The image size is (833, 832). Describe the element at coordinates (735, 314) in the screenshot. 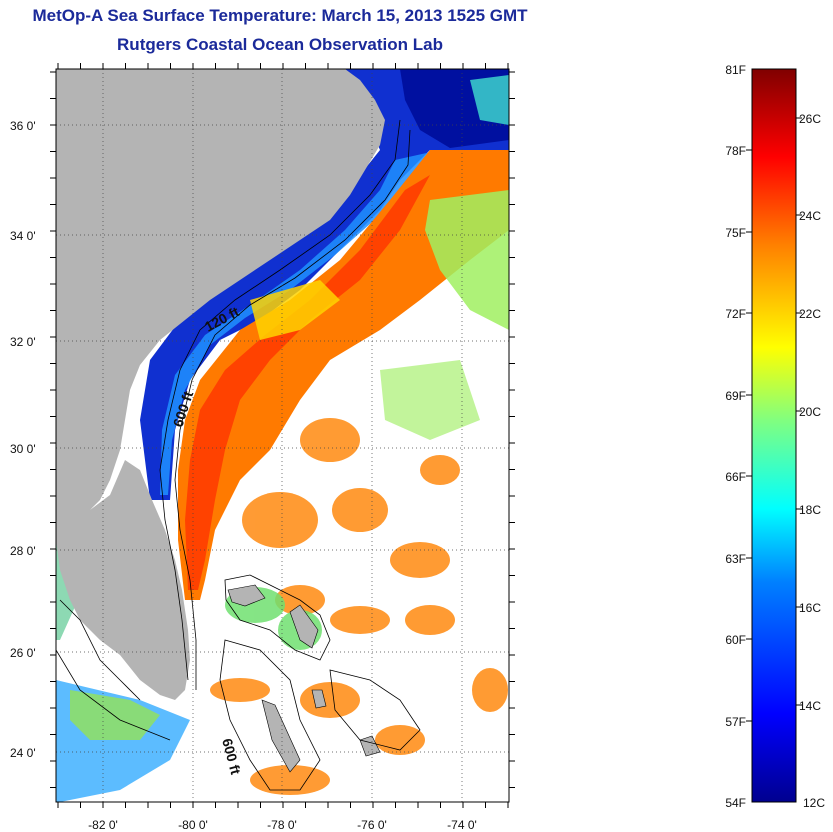

I see `colorbar-label-f: 72F` at that location.